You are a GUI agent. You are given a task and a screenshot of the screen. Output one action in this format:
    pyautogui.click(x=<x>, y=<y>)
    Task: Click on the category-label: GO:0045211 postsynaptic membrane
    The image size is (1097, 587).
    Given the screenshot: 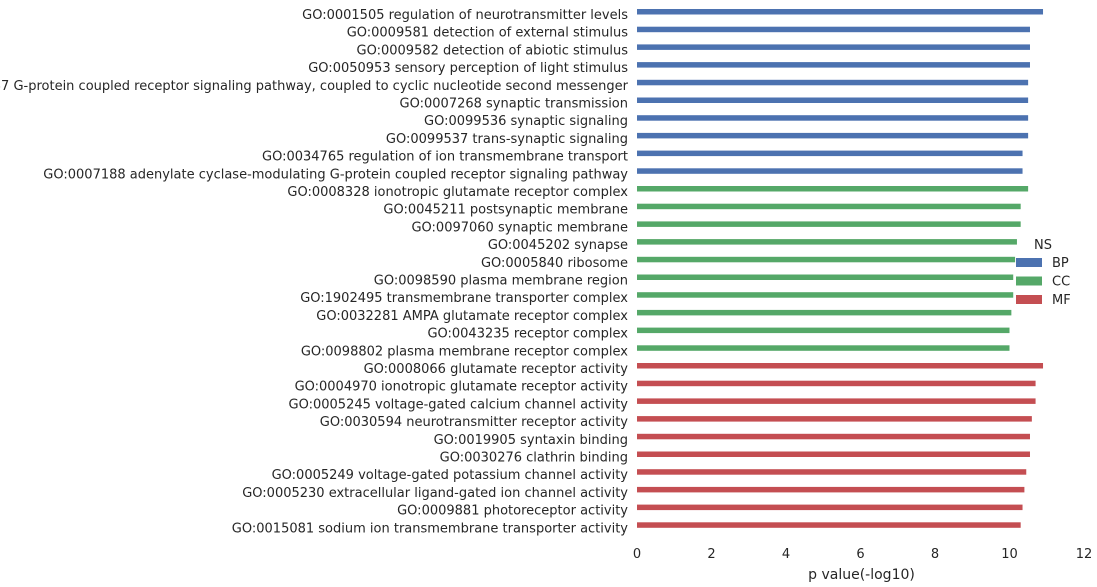 What is the action you would take?
    pyautogui.click(x=505, y=210)
    